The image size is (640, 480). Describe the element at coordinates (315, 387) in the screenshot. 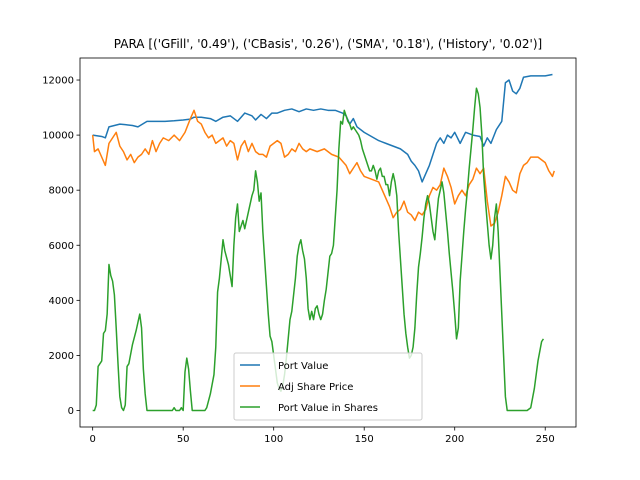

I see `legend-entry-label: Adj Share Price` at that location.